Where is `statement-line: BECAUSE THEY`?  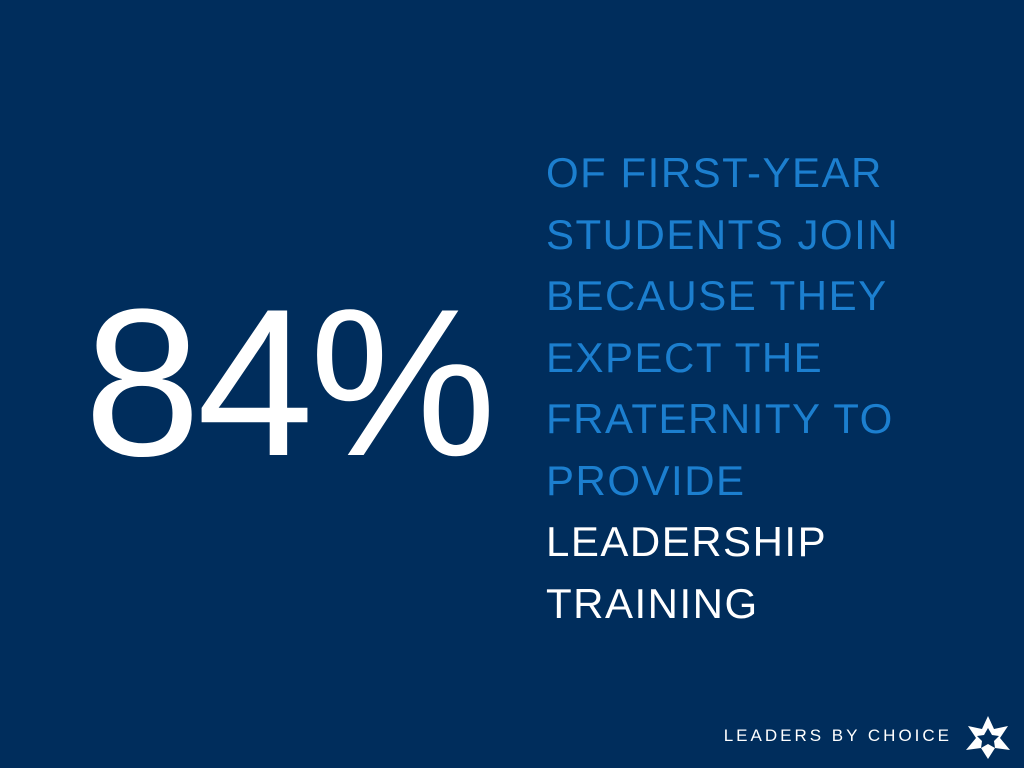 statement-line: BECAUSE THEY is located at coordinates (717, 295).